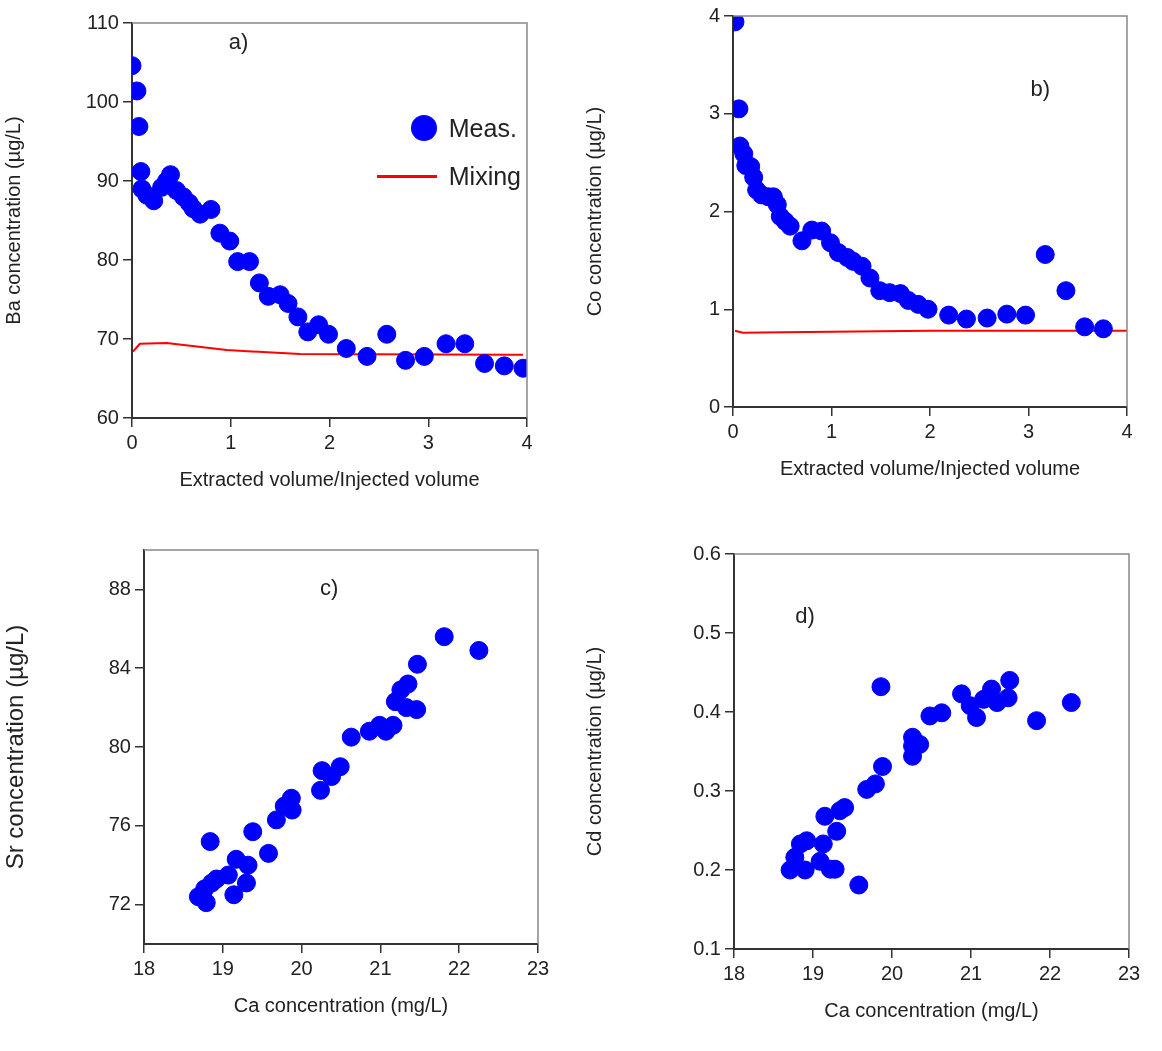 Image resolution: width=1162 pixels, height=1051 pixels. I want to click on y-tick-label: 84, so click(119, 666).